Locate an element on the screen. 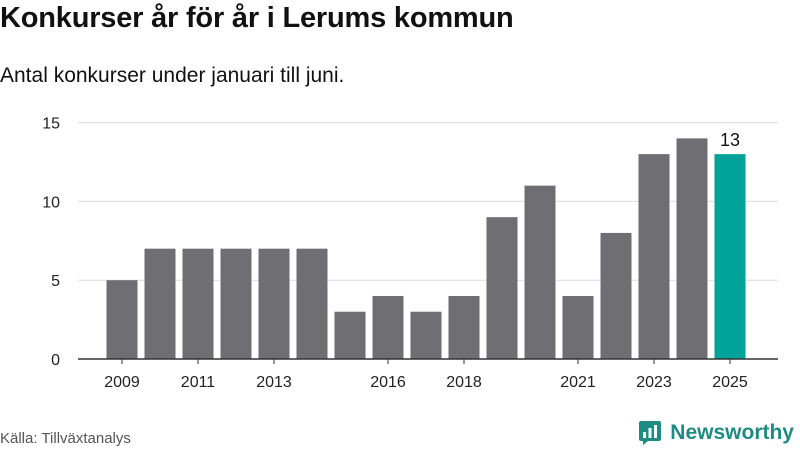 This screenshot has height=450, width=800. source-note: Källa: Tillväxtanalys is located at coordinates (65, 438).